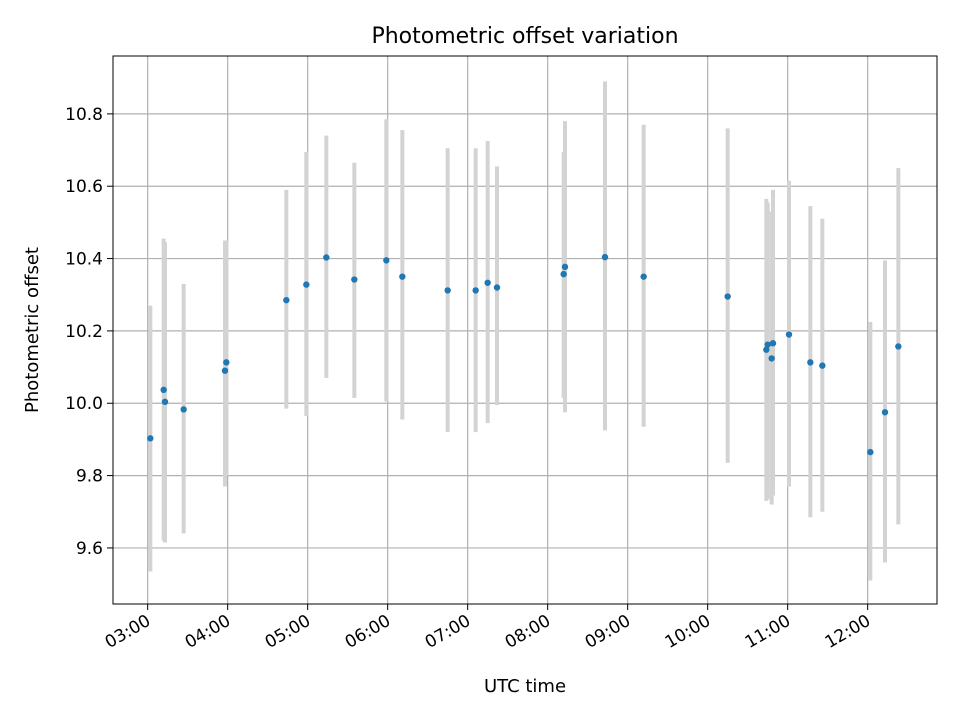 The image size is (960, 720). I want to click on y-tick-label: 9.6, so click(89, 549).